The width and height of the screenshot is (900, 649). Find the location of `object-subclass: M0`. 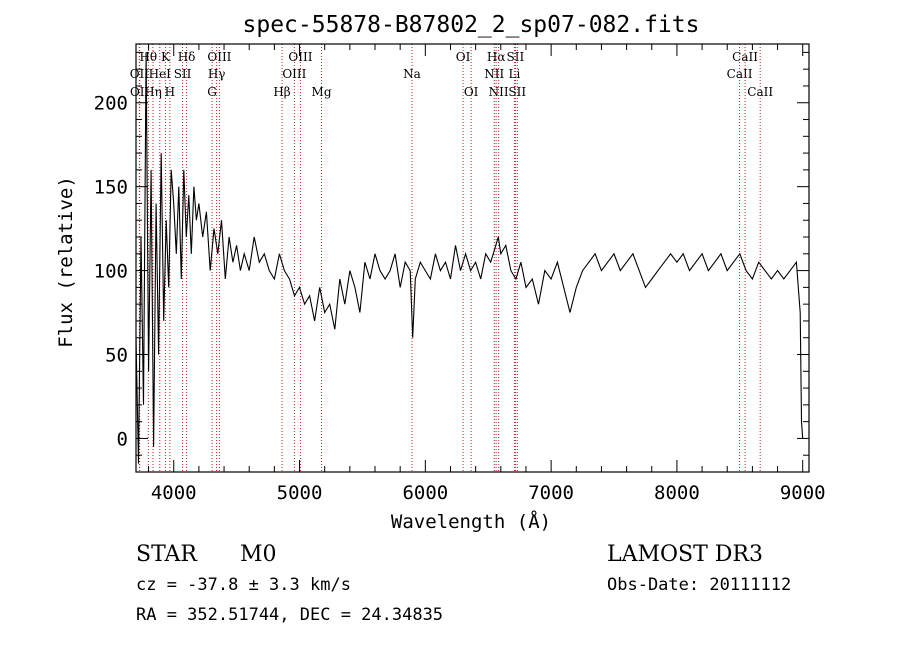

object-subclass: M0 is located at coordinates (258, 554).